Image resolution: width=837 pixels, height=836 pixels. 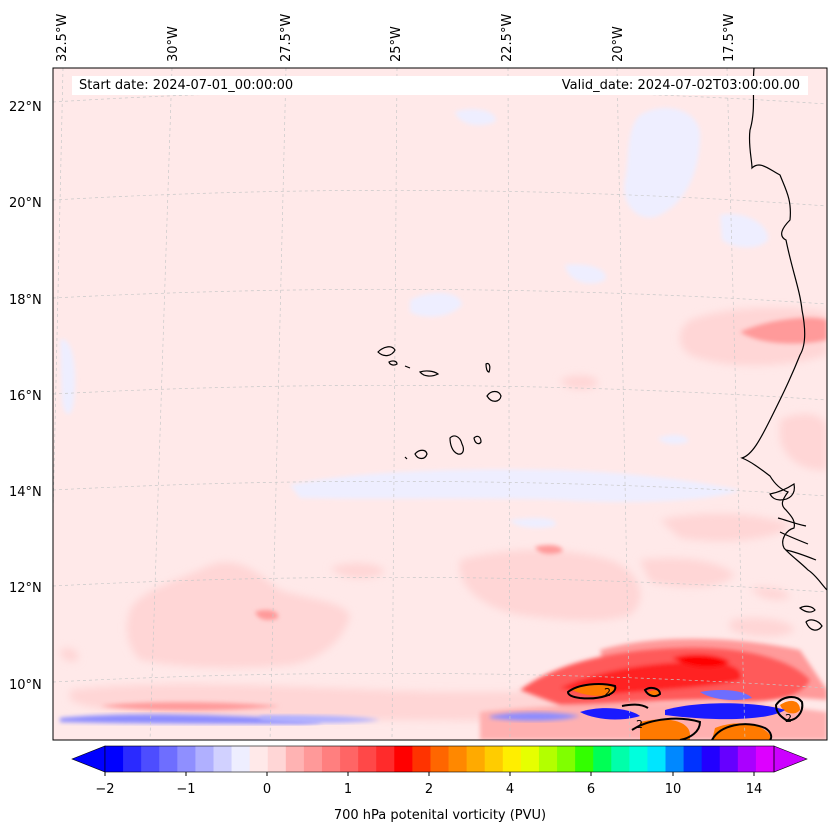 I want to click on colorbar-tick-label: 1, so click(x=348, y=789).